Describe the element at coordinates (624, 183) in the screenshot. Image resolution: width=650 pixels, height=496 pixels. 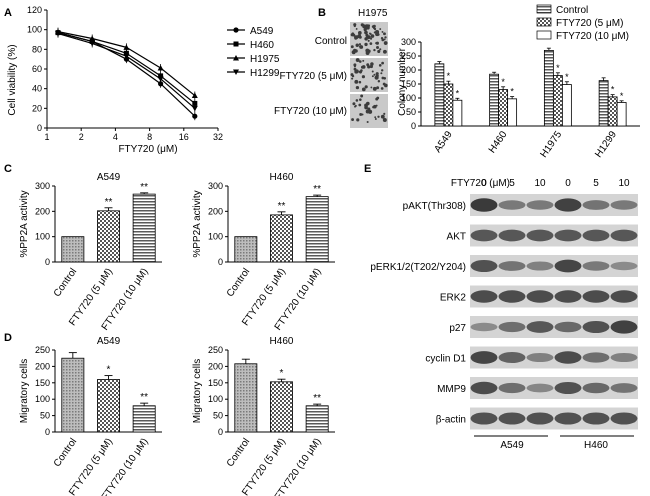
I see `lane-label: 10` at that location.